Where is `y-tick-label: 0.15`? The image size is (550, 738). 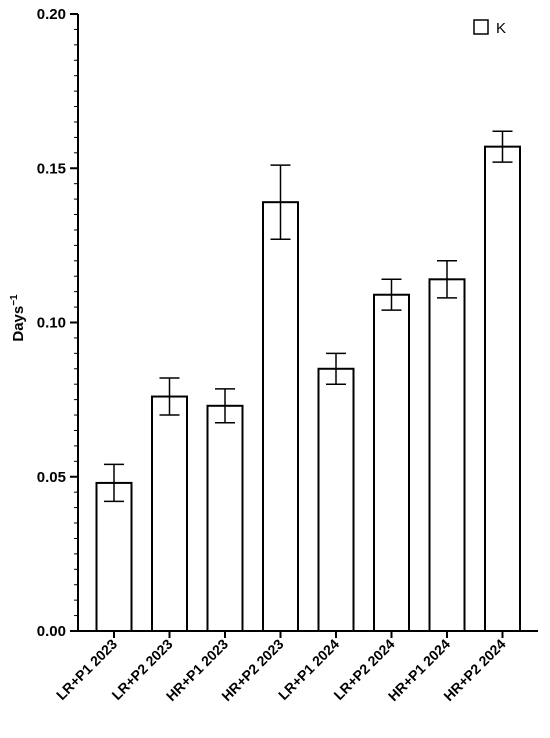
y-tick-label: 0.15 is located at coordinates (51, 168).